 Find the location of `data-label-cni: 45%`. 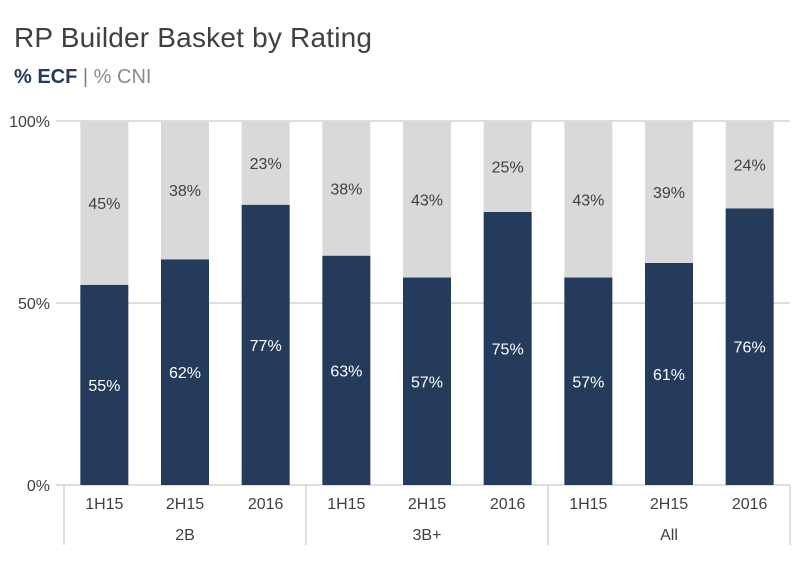

data-label-cni: 45% is located at coordinates (104, 204).